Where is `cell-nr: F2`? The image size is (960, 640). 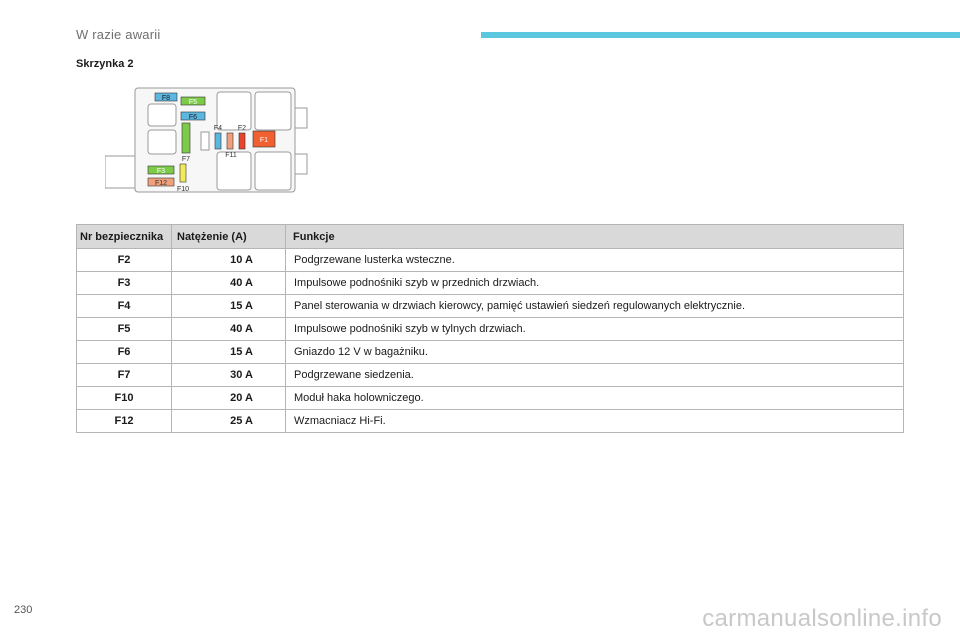
cell-nr: F2 is located at coordinates (124, 260).